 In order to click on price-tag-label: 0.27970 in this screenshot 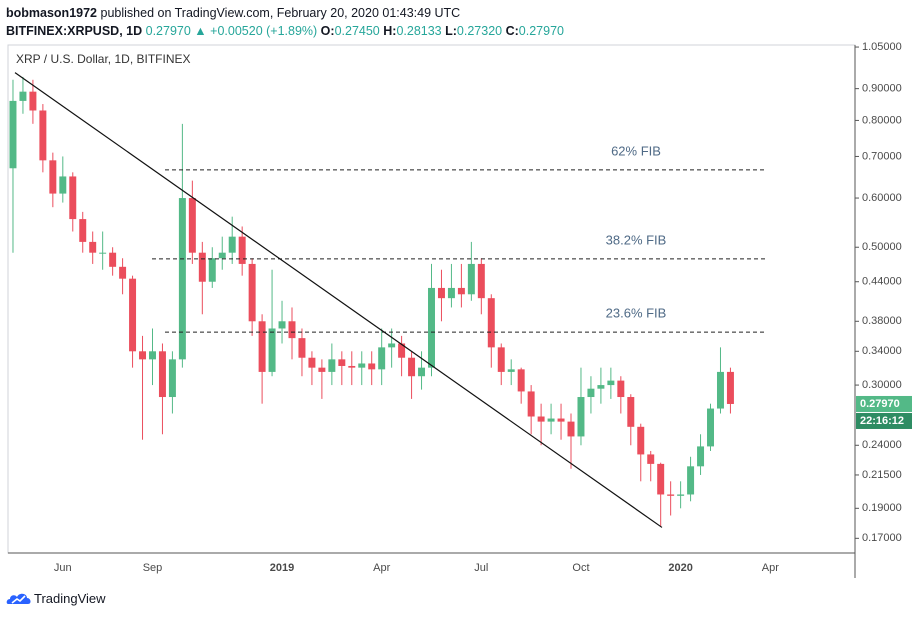, I will do `click(880, 404)`.